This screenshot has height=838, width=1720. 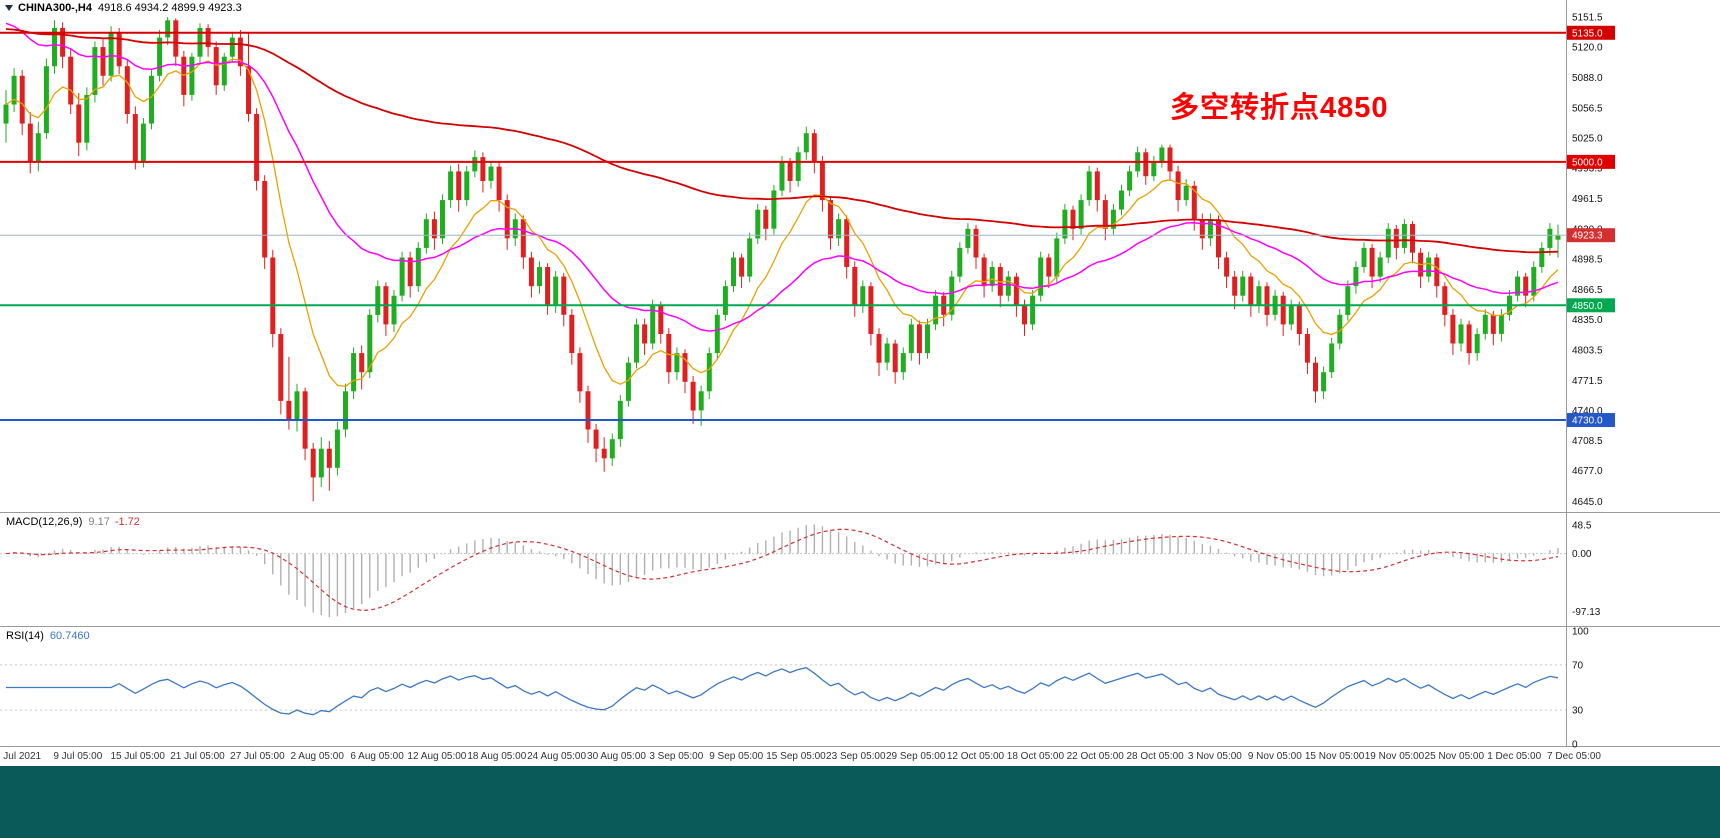 I want to click on macd-scale: 48.5 0.00 -97.13, so click(x=1586, y=569).